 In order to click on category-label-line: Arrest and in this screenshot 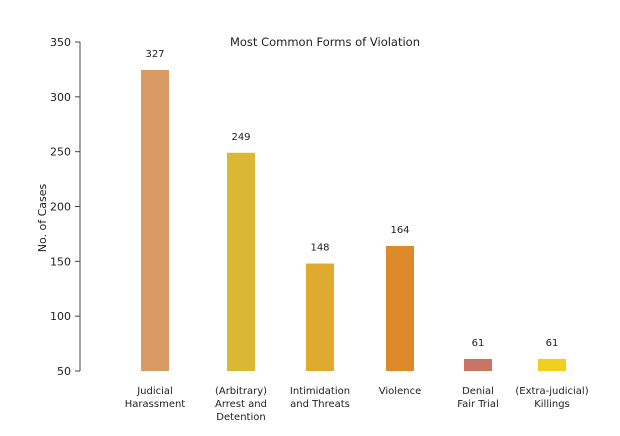, I will do `click(241, 404)`.